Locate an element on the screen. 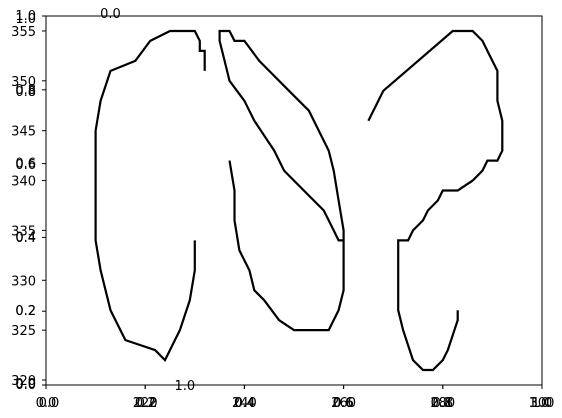 This screenshot has height=418, width=562. main-x-tick-1-label: 0.2 is located at coordinates (145, 403).